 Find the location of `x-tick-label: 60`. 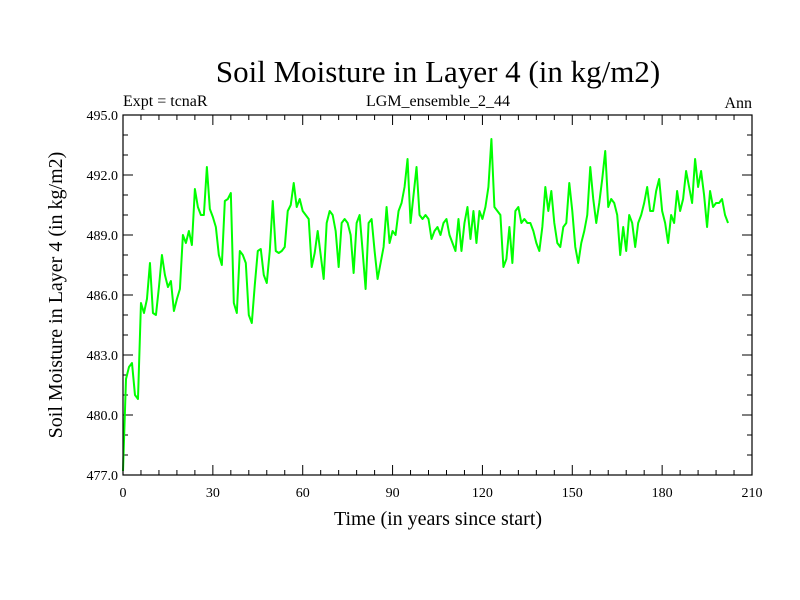

x-tick-label: 60 is located at coordinates (303, 493).